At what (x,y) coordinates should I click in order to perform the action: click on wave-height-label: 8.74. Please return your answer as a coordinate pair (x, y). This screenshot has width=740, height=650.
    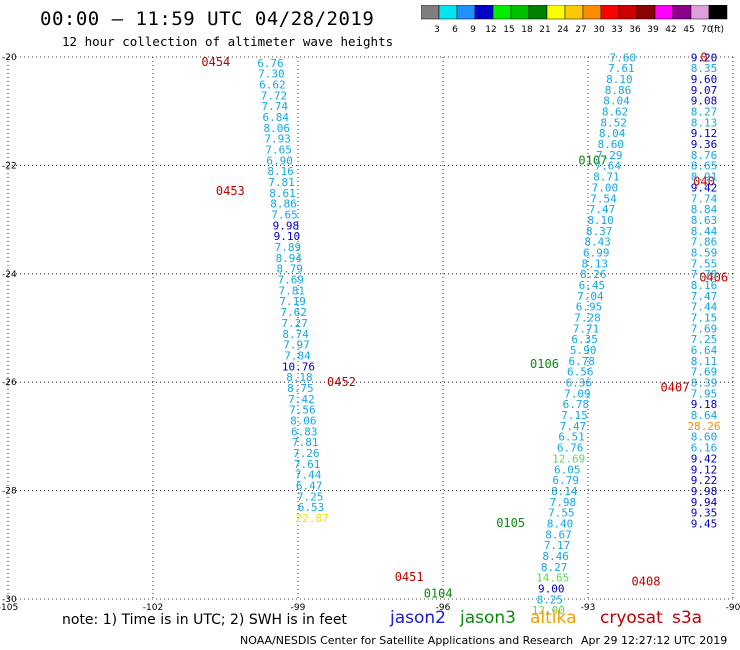
    Looking at the image, I should click on (295, 334).